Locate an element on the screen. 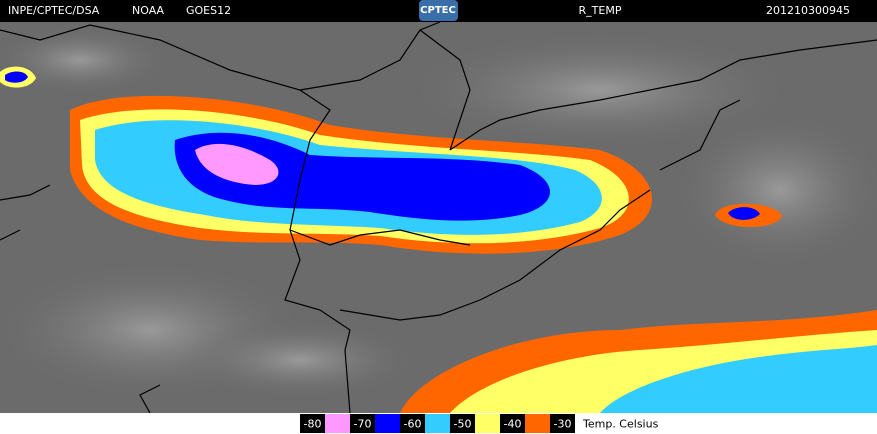 The width and height of the screenshot is (877, 434). product-label: R_TEMP is located at coordinates (600, 10).